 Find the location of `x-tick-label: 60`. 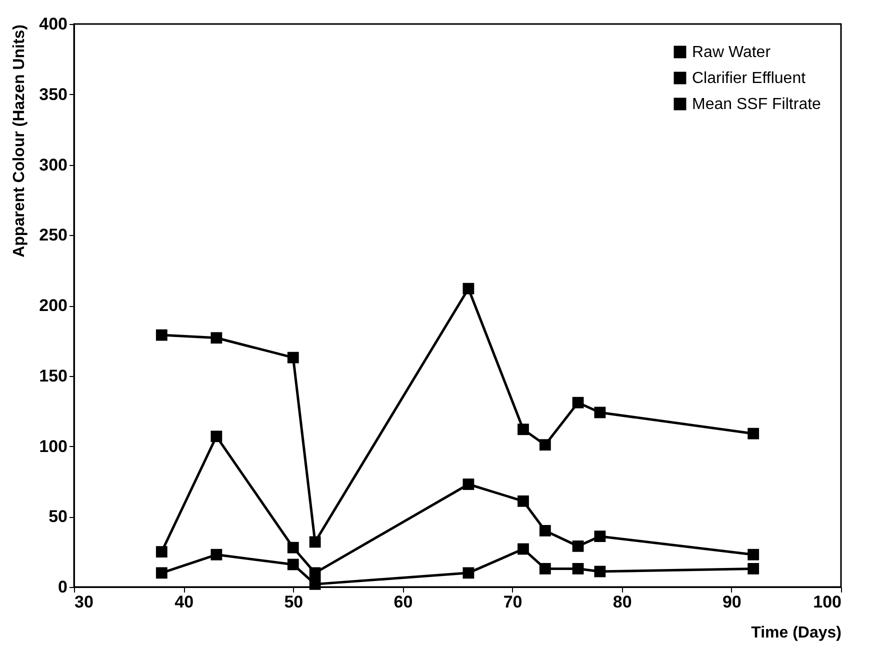

x-tick-label: 60 is located at coordinates (403, 602).